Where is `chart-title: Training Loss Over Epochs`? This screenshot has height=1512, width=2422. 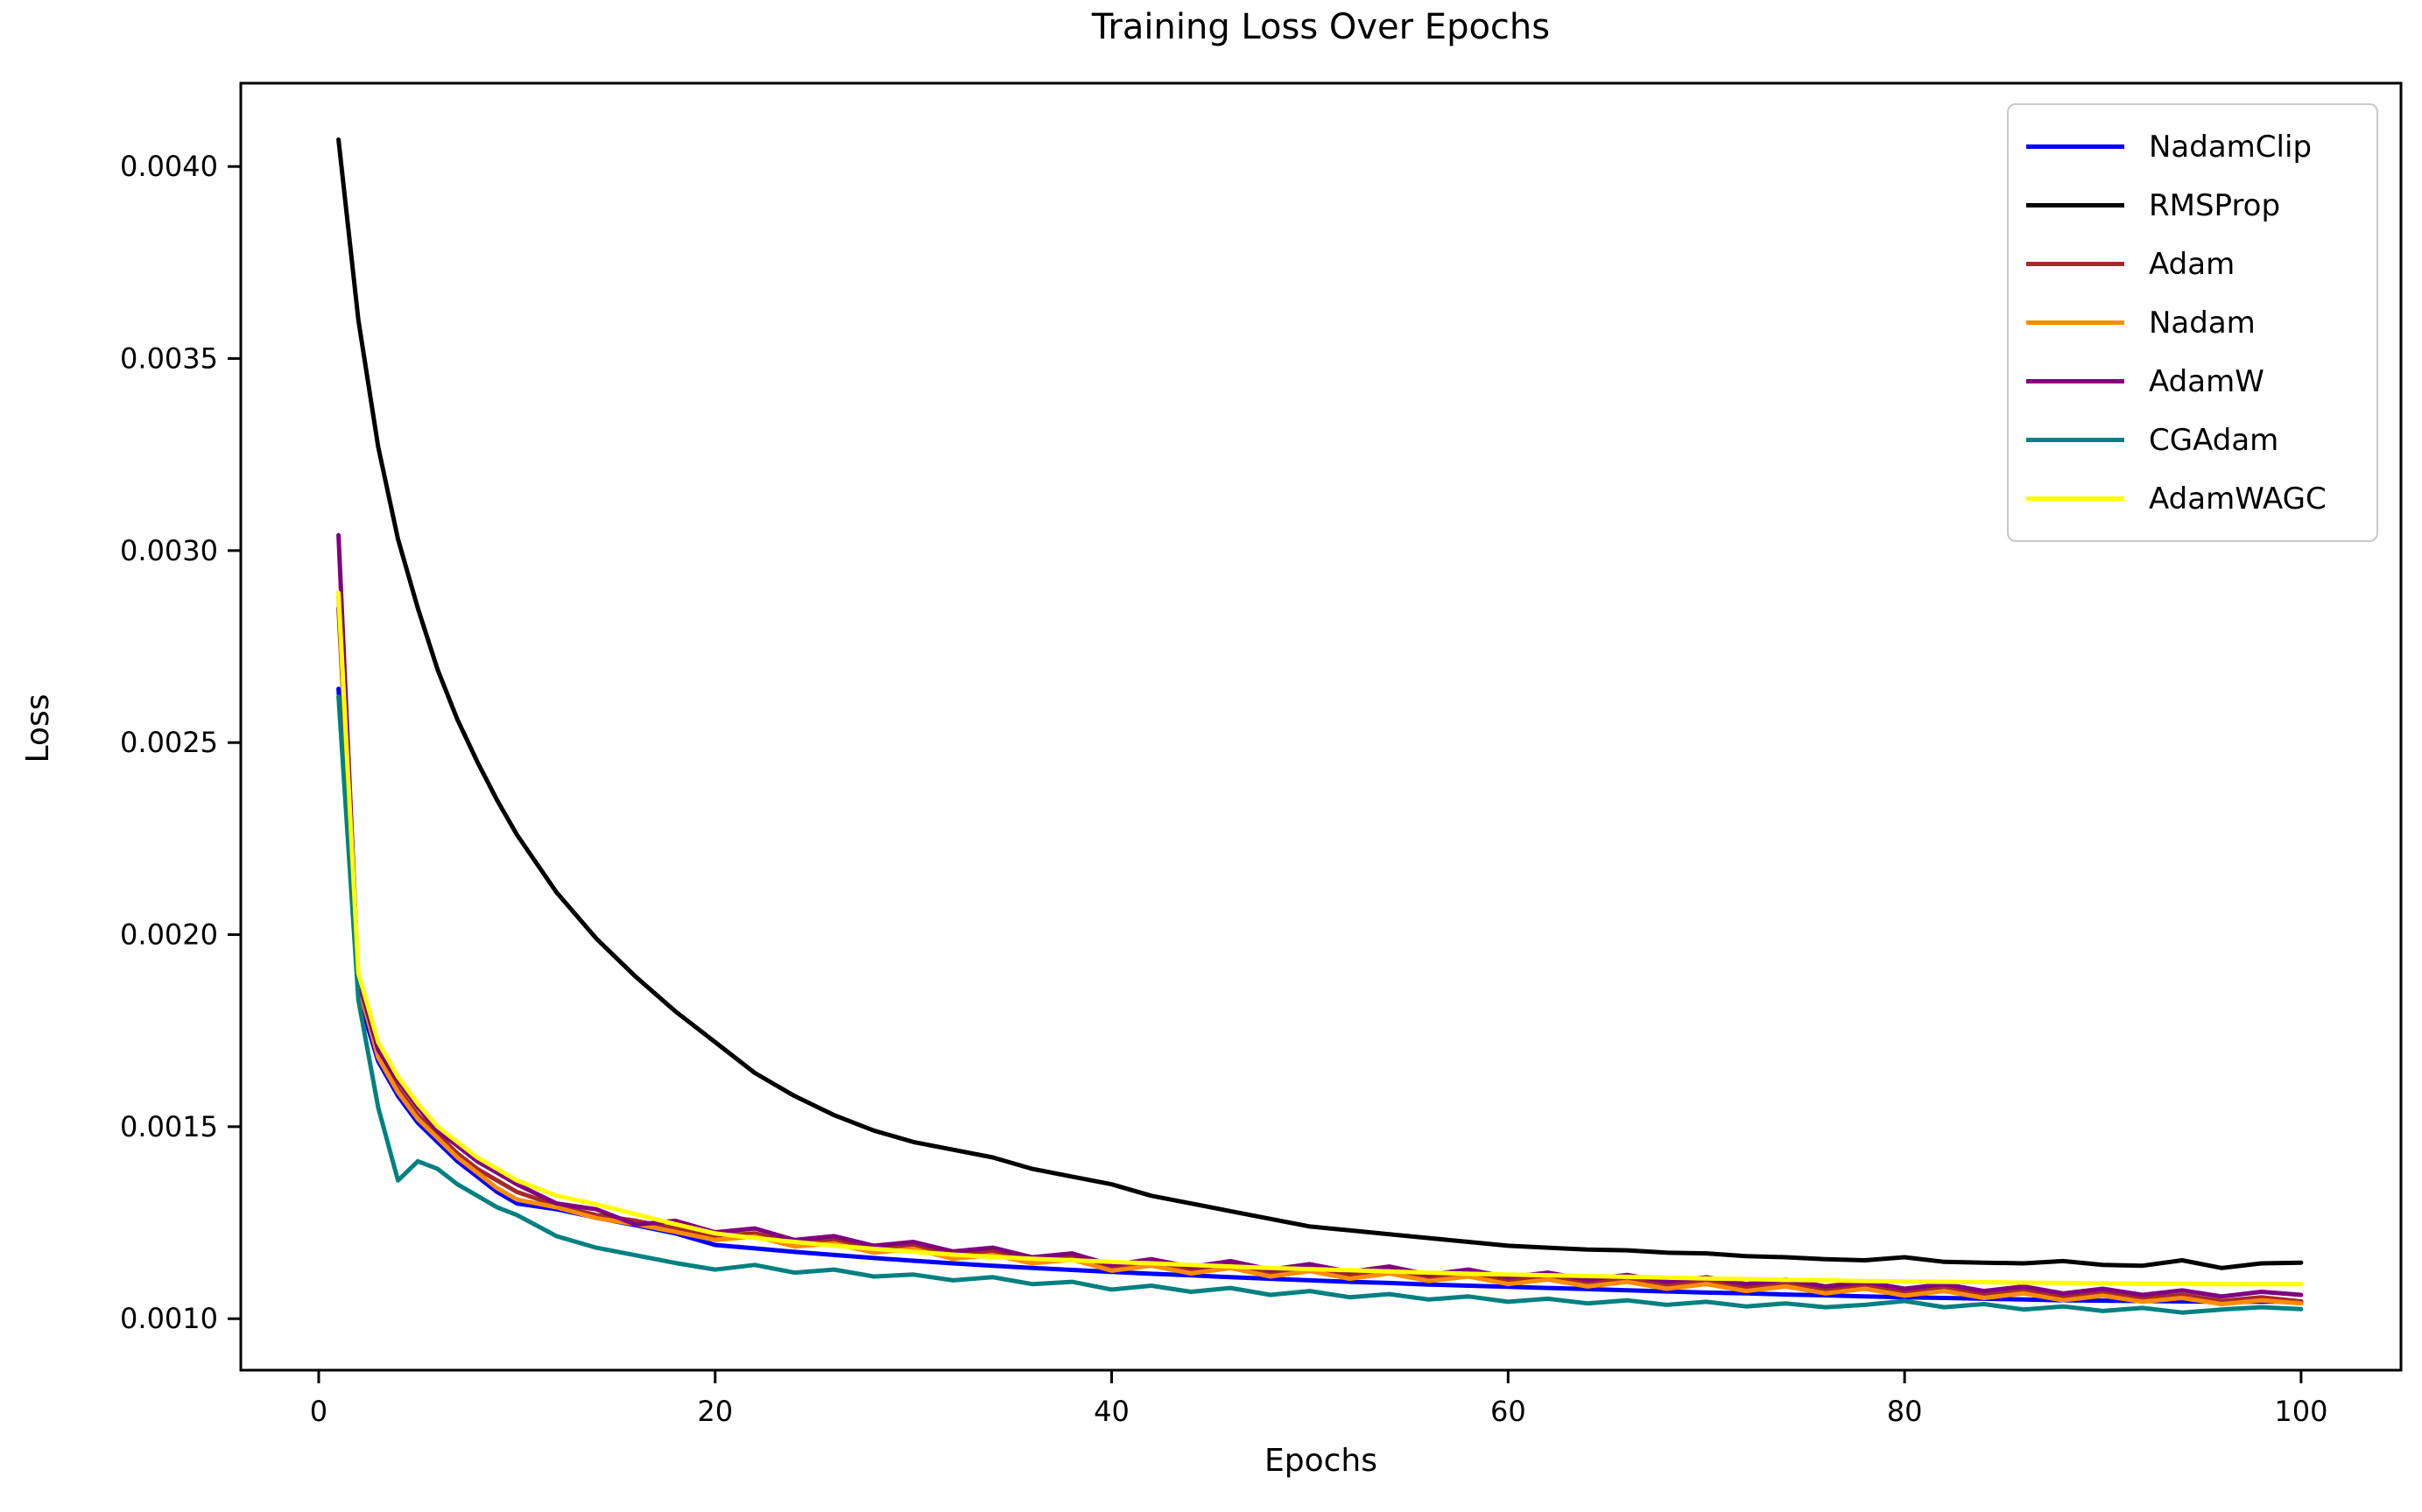
chart-title: Training Loss Over Epochs is located at coordinates (1321, 27).